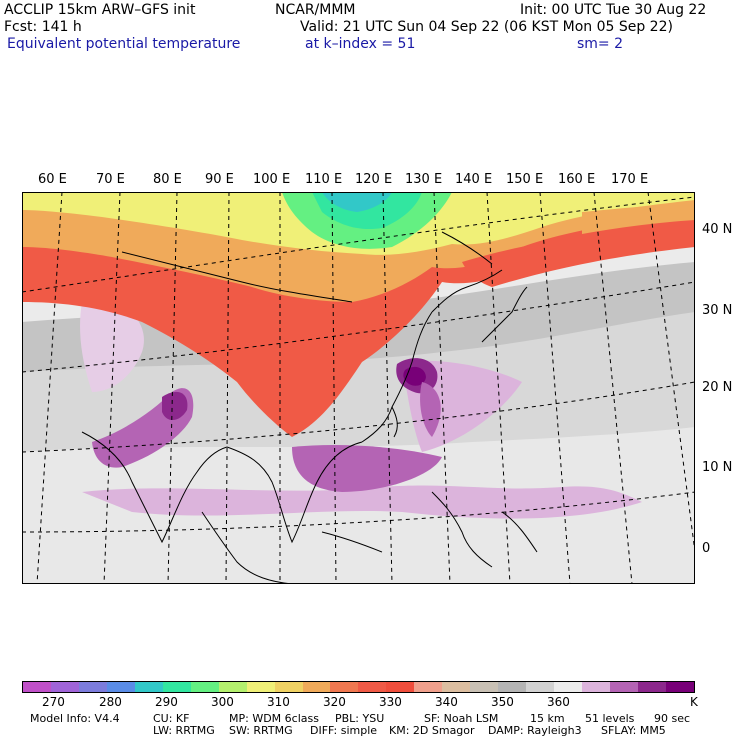 The image size is (740, 740). What do you see at coordinates (577, 179) in the screenshot?
I see `lon-label-160e: 160 E` at bounding box center [577, 179].